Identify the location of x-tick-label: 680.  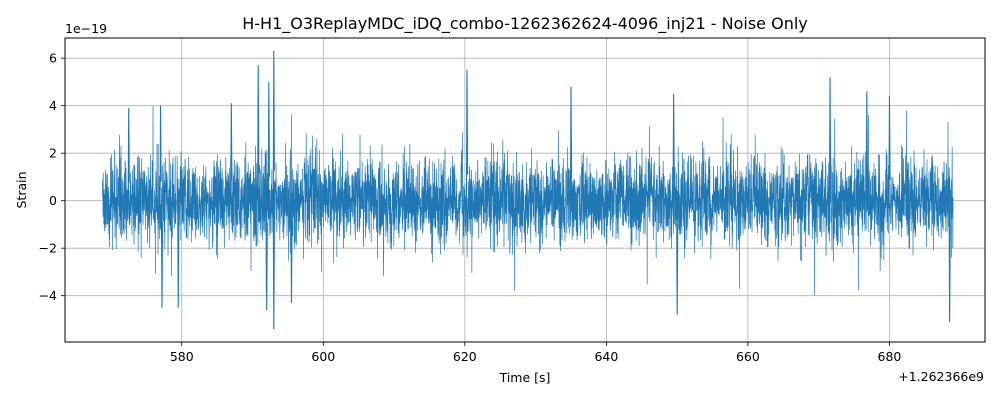
(890, 356).